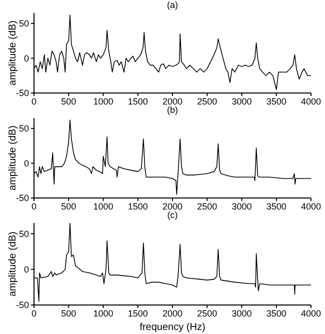 The height and width of the screenshot is (334, 325). Describe the element at coordinates (173, 327) in the screenshot. I see `x-axis-title: frequency (Hz)` at that location.